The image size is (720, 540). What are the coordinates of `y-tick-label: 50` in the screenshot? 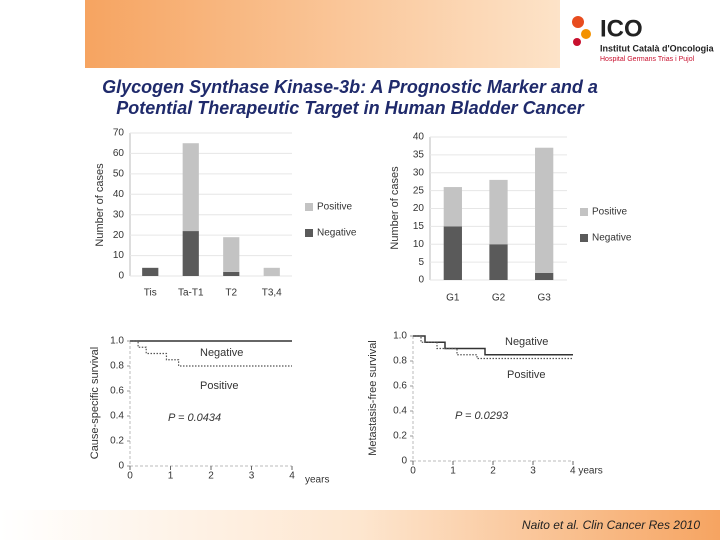 It's located at (119, 173).